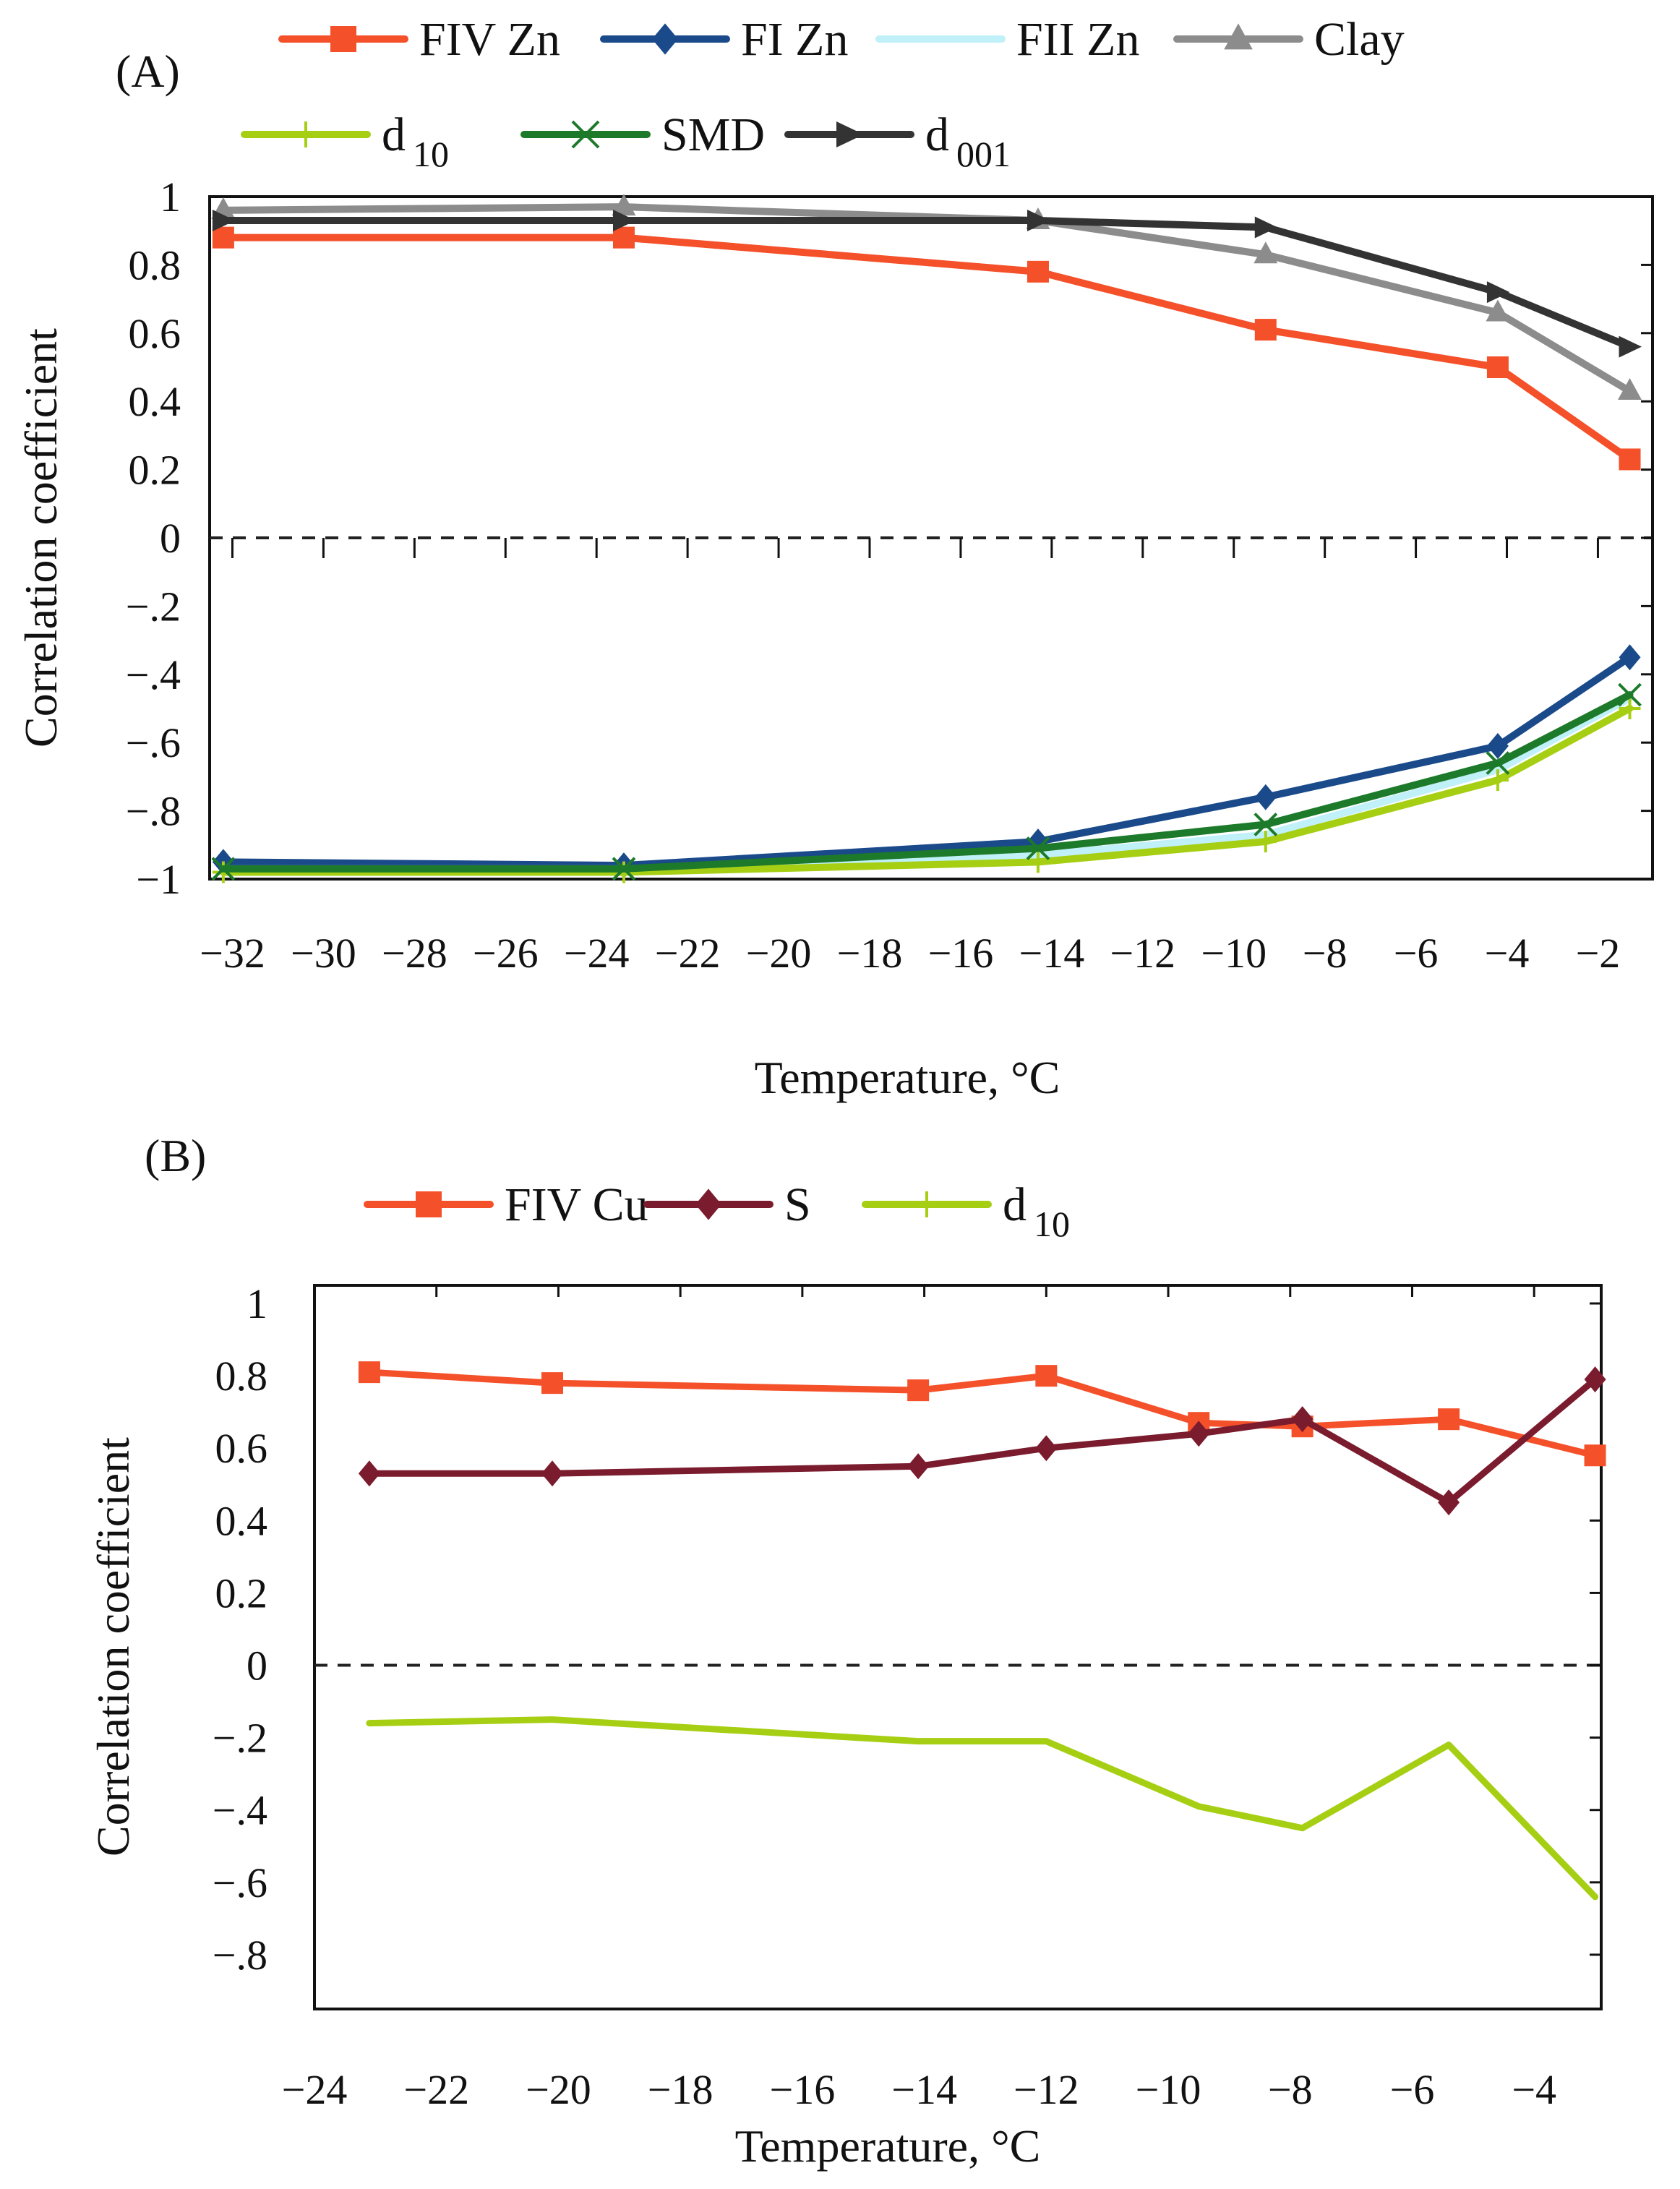 The height and width of the screenshot is (2189, 1680). I want to click on x-tick-label: −30, so click(323, 953).